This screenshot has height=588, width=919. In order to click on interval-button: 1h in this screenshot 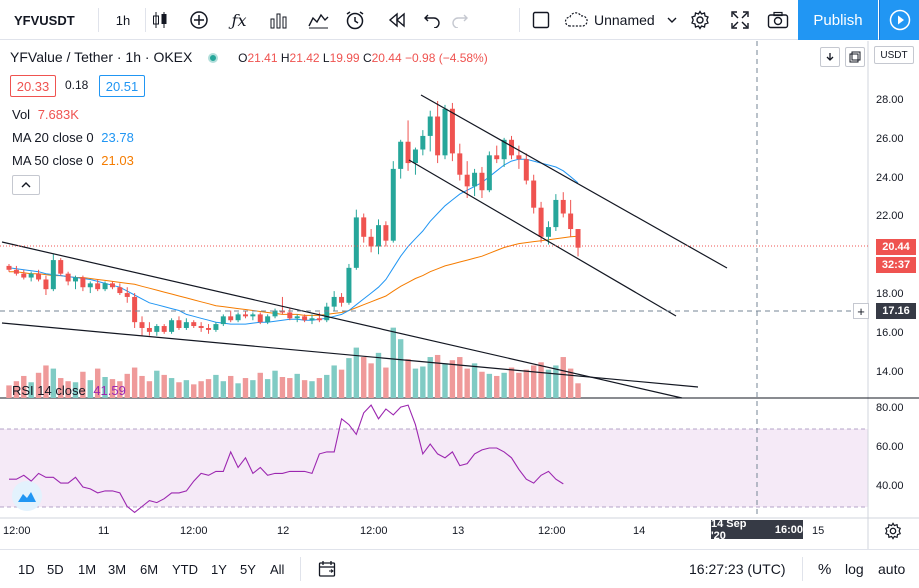, I will do `click(123, 20)`.